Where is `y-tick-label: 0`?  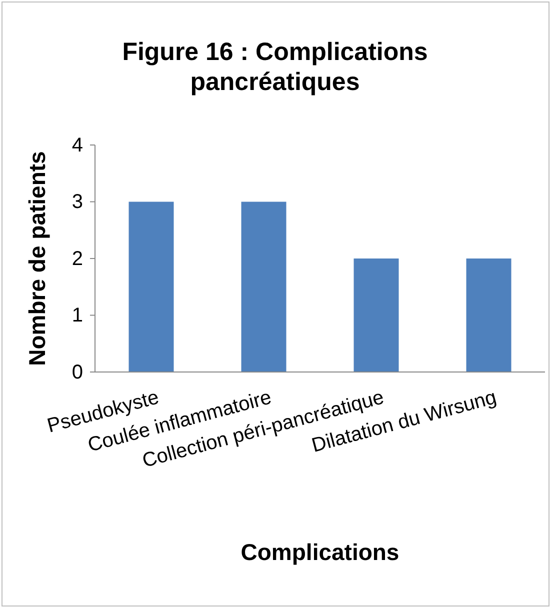
y-tick-label: 0 is located at coordinates (77, 372).